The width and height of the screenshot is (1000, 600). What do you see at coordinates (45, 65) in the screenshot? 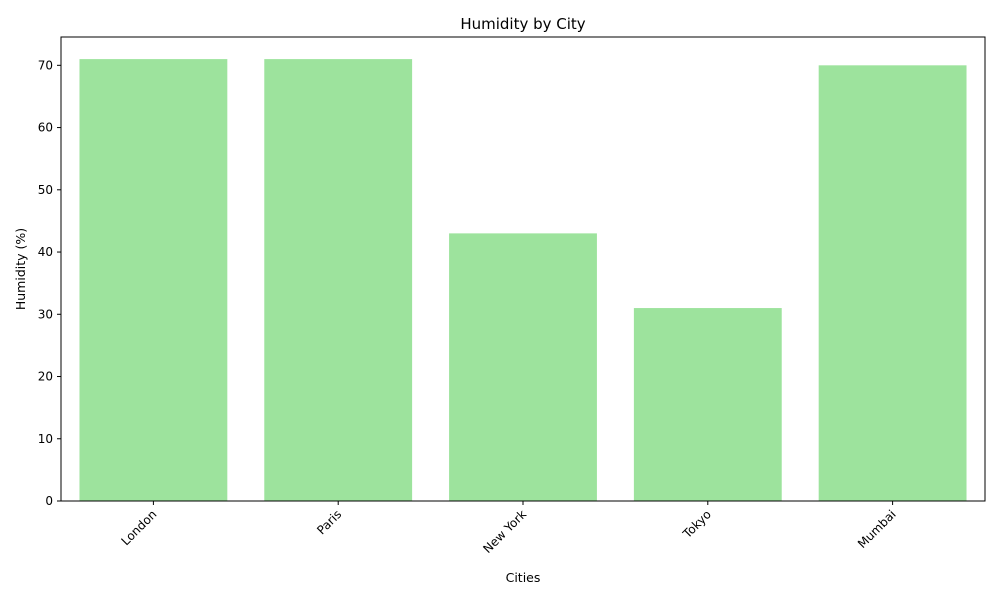
I see `y-tick-label: 70` at bounding box center [45, 65].